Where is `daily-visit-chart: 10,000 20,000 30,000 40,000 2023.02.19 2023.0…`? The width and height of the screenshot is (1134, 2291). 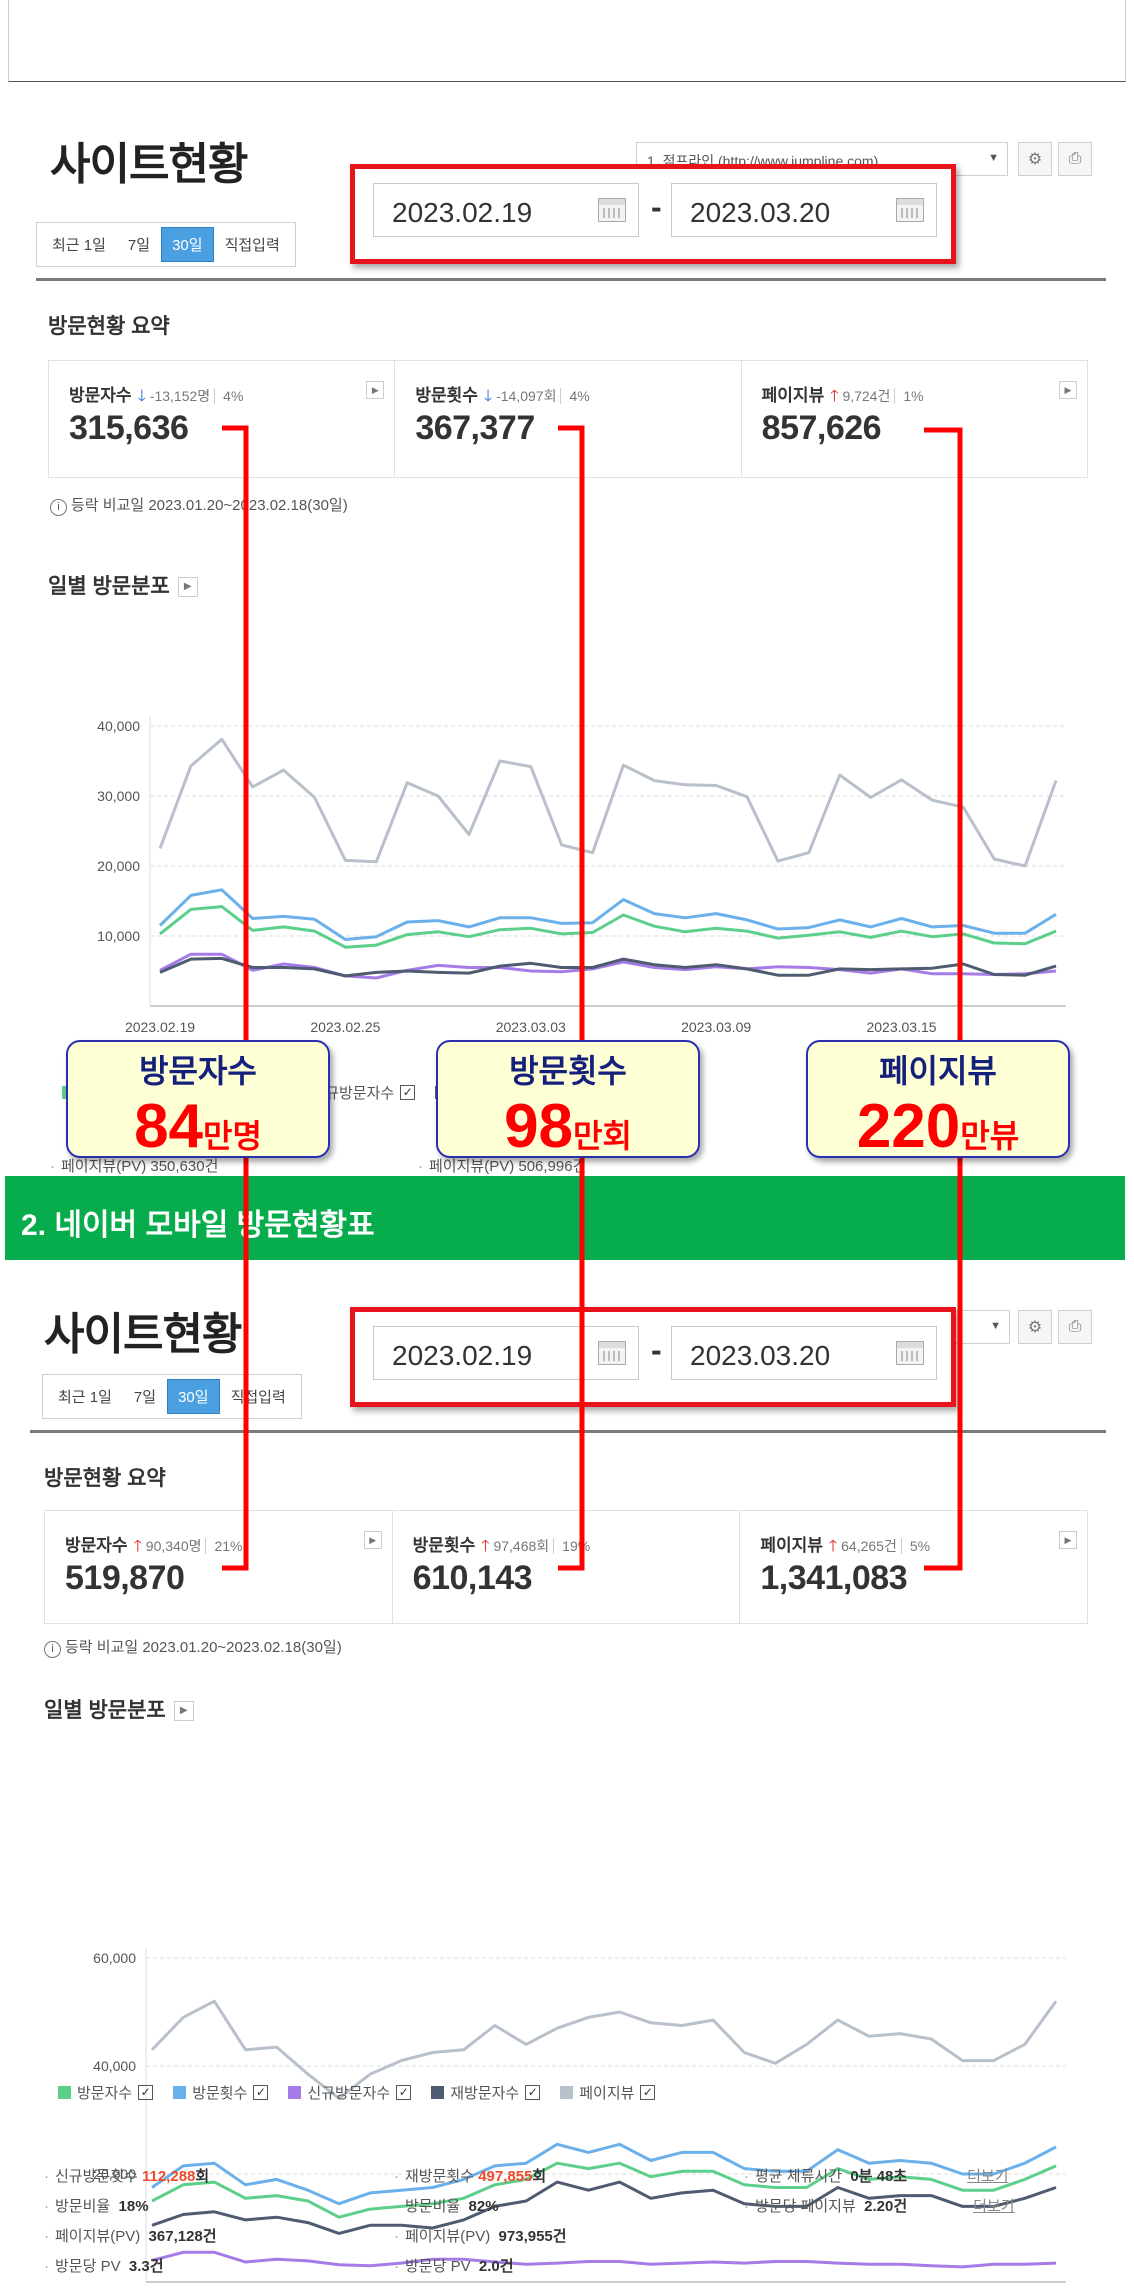 daily-visit-chart: 10,000 20,000 30,000 40,000 2023.02.19 2023.0… is located at coordinates (581, 875).